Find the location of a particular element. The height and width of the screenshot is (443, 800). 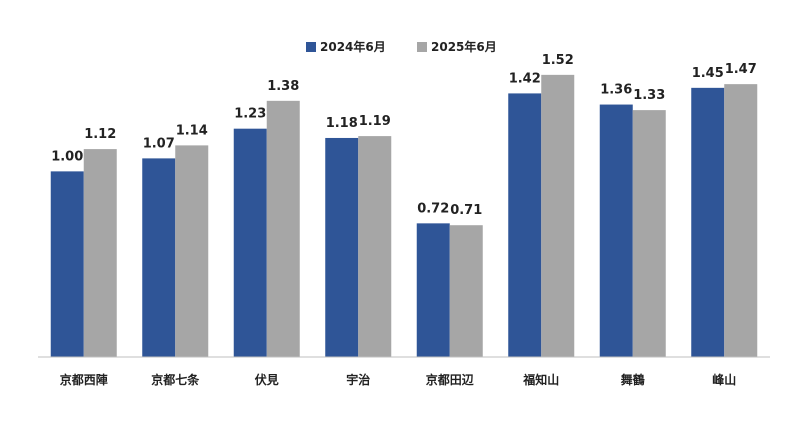

category-label-5: 京都田辺 is located at coordinates (450, 379).